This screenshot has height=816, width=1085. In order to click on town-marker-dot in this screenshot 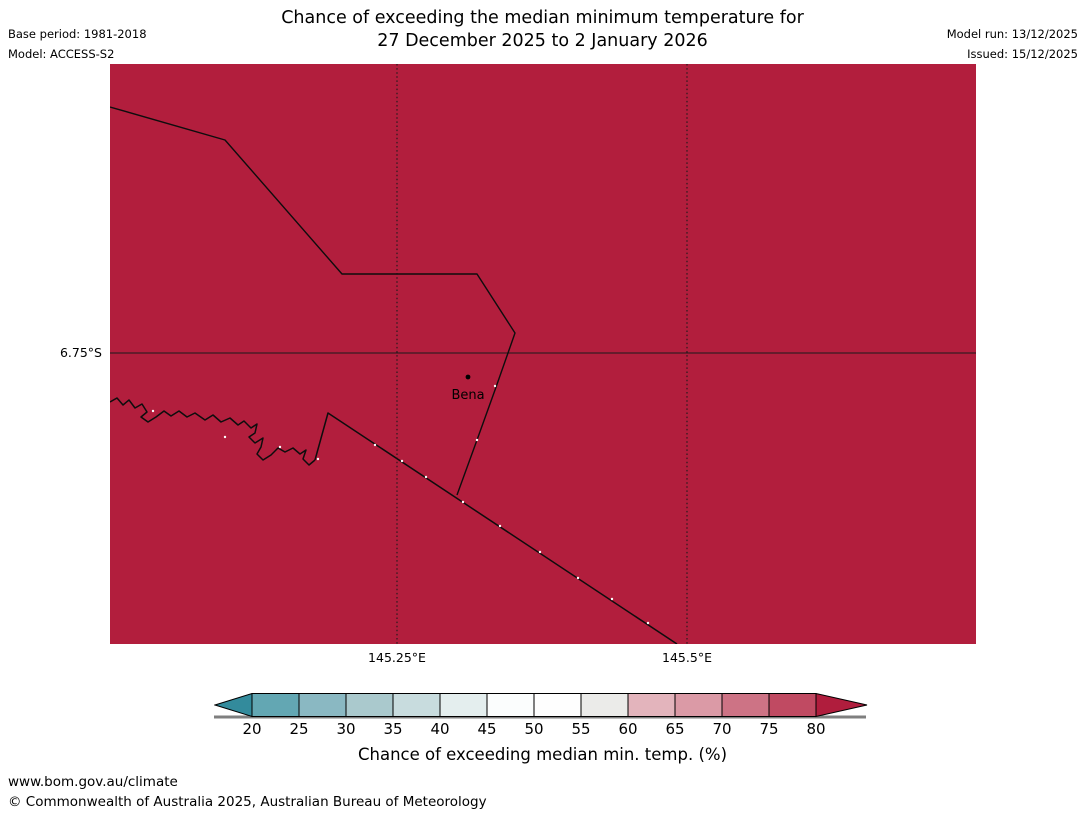, I will do `click(468, 377)`.